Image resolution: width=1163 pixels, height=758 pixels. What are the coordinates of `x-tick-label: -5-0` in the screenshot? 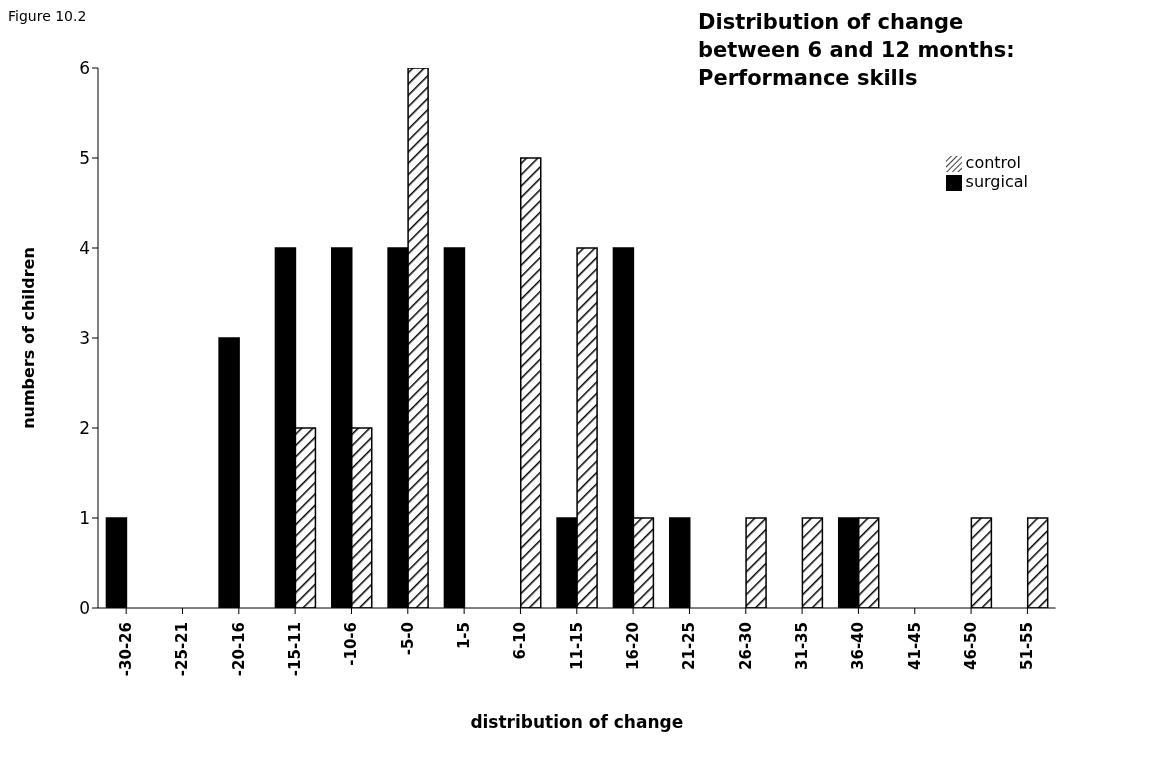 It's located at (407, 639).